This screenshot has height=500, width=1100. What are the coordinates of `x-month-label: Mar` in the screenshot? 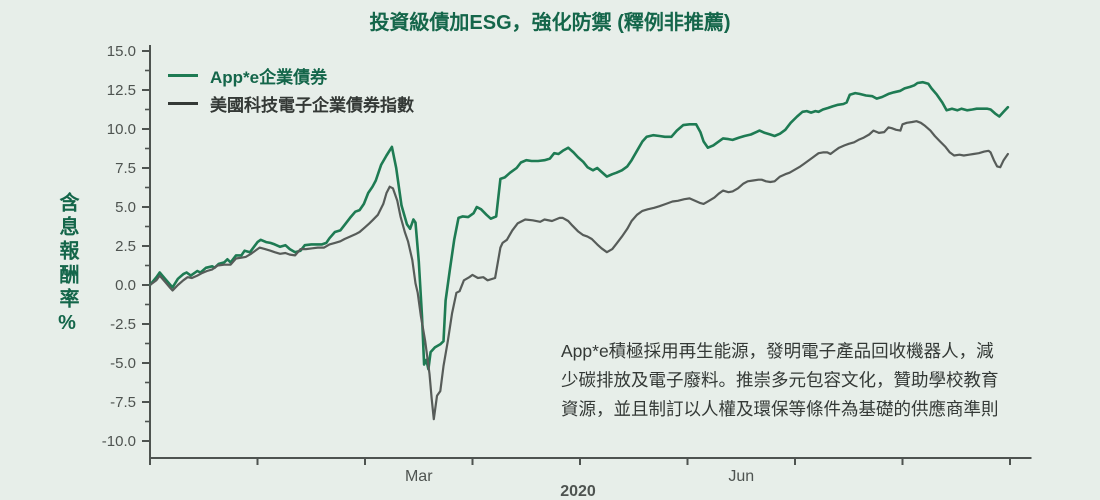 It's located at (419, 476).